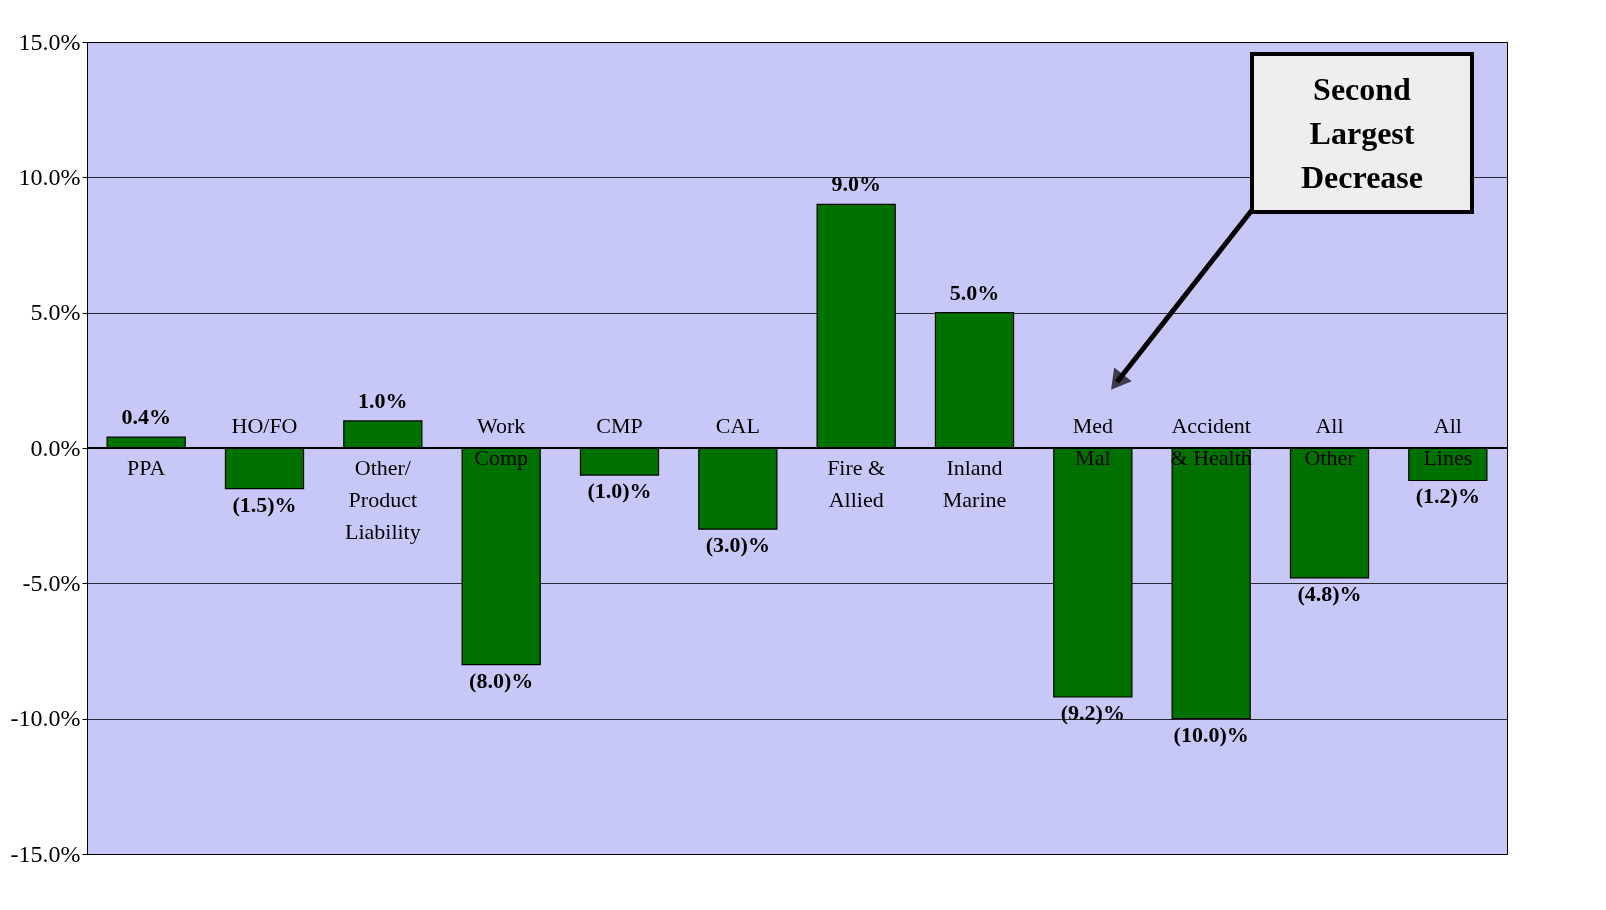 This screenshot has height=910, width=1606. What do you see at coordinates (974, 483) in the screenshot?
I see `x-tick-label: Inland Marine` at bounding box center [974, 483].